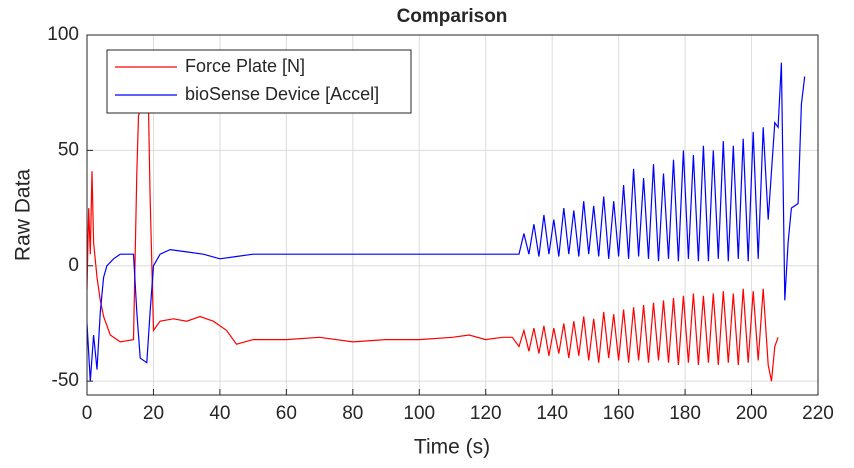 Image resolution: width=854 pixels, height=468 pixels. What do you see at coordinates (286, 413) in the screenshot?
I see `x-tick-label: 60` at bounding box center [286, 413].